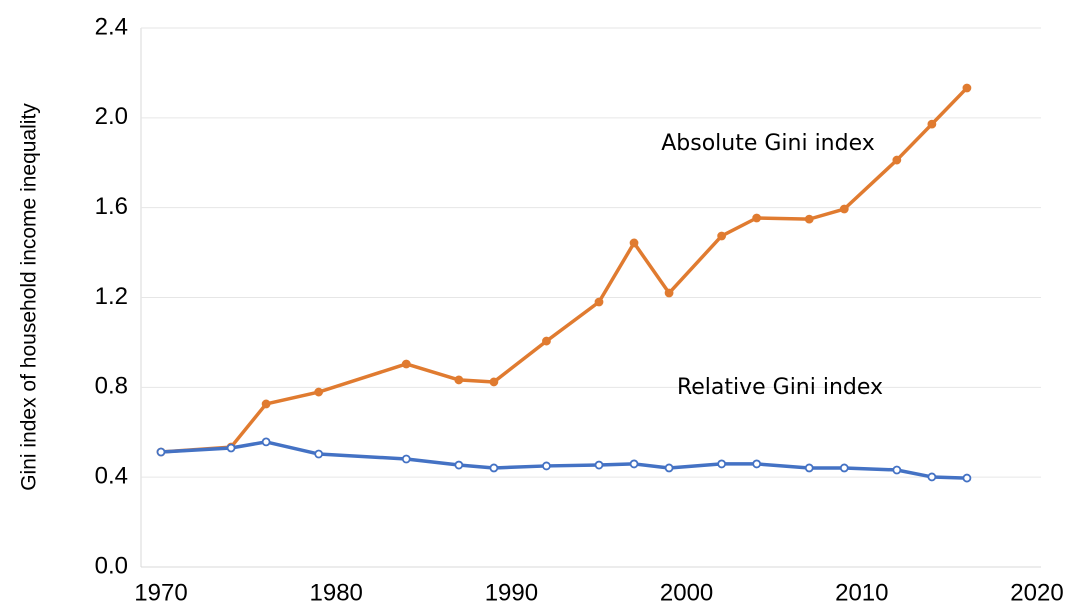 This screenshot has height=613, width=1082. What do you see at coordinates (686, 592) in the screenshot?
I see `x-tick-label: 2000` at bounding box center [686, 592].